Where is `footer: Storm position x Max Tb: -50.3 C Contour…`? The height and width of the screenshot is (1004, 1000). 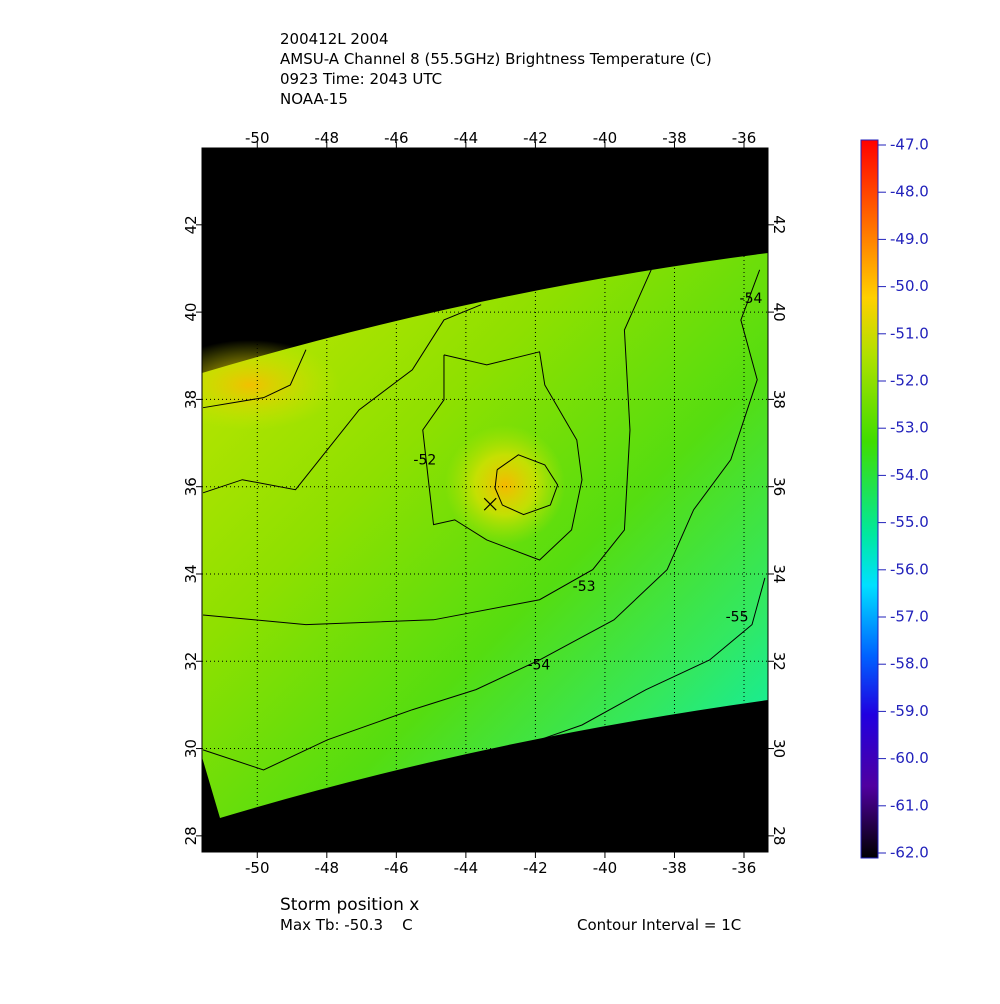 footer: Storm position x Max Tb: -50.3 C Contour… is located at coordinates (510, 914).